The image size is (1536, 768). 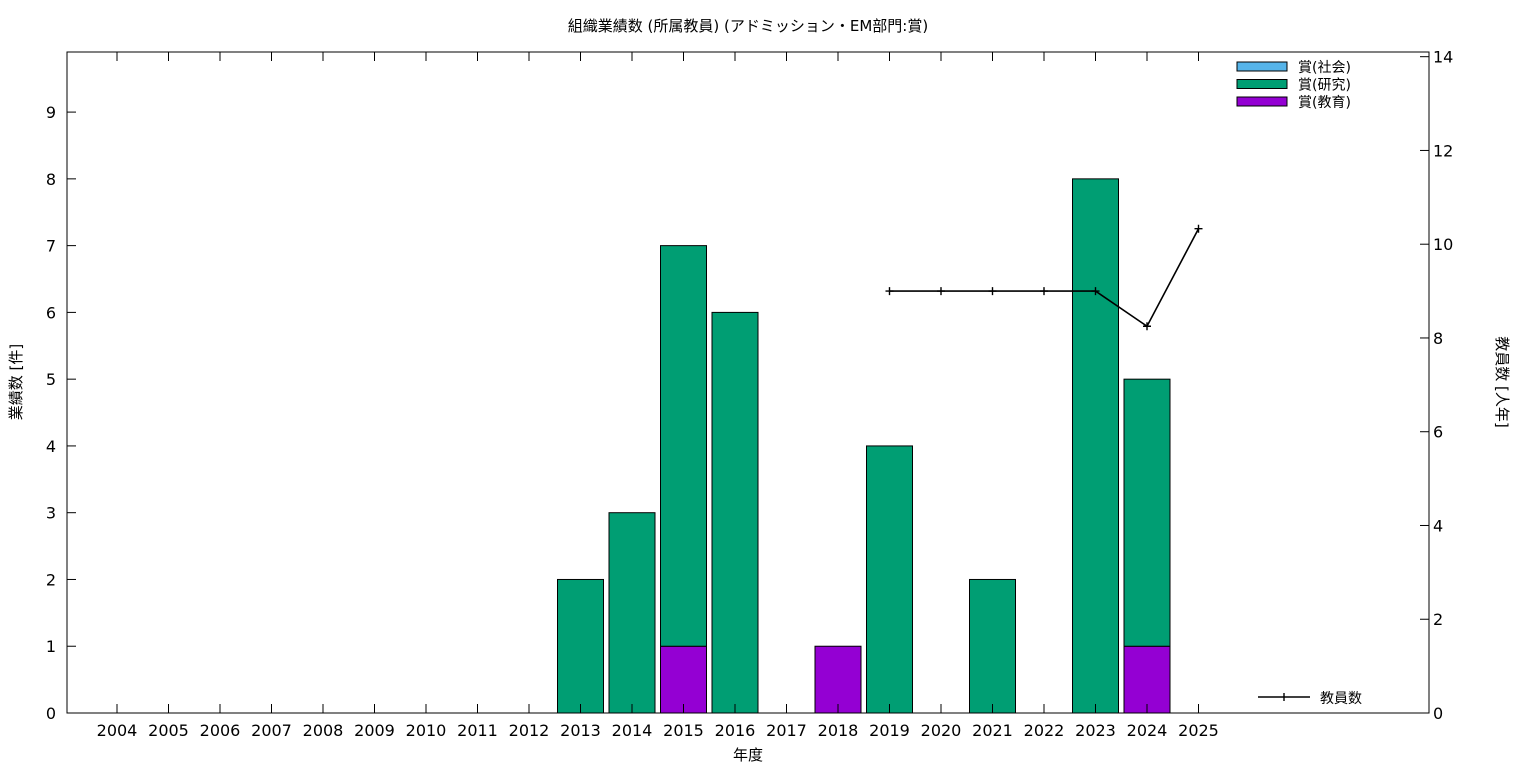 What do you see at coordinates (51, 179) in the screenshot?
I see `y-tick-label: 8` at bounding box center [51, 179].